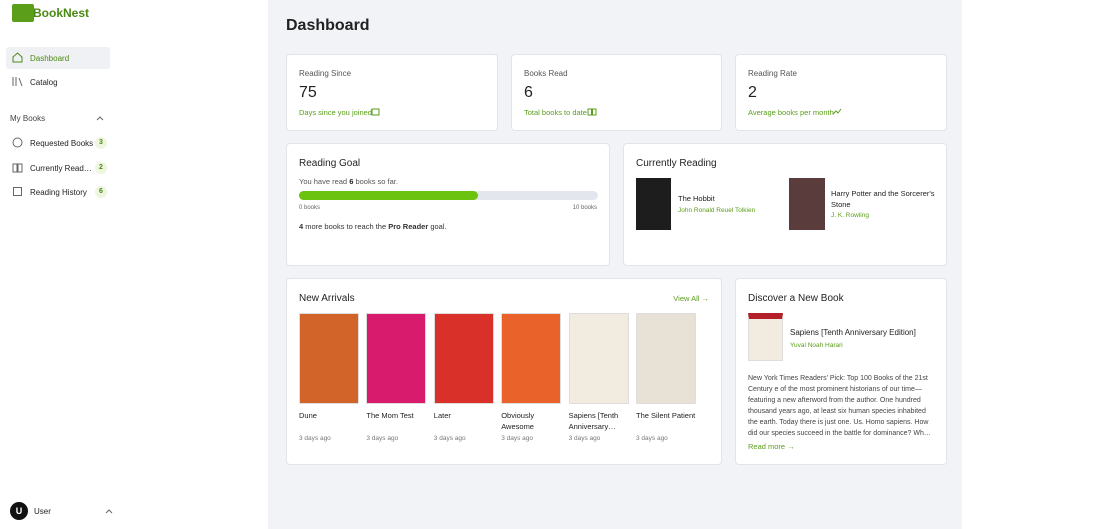  What do you see at coordinates (346, 226) in the screenshot?
I see `text: more books to reach the` at bounding box center [346, 226].